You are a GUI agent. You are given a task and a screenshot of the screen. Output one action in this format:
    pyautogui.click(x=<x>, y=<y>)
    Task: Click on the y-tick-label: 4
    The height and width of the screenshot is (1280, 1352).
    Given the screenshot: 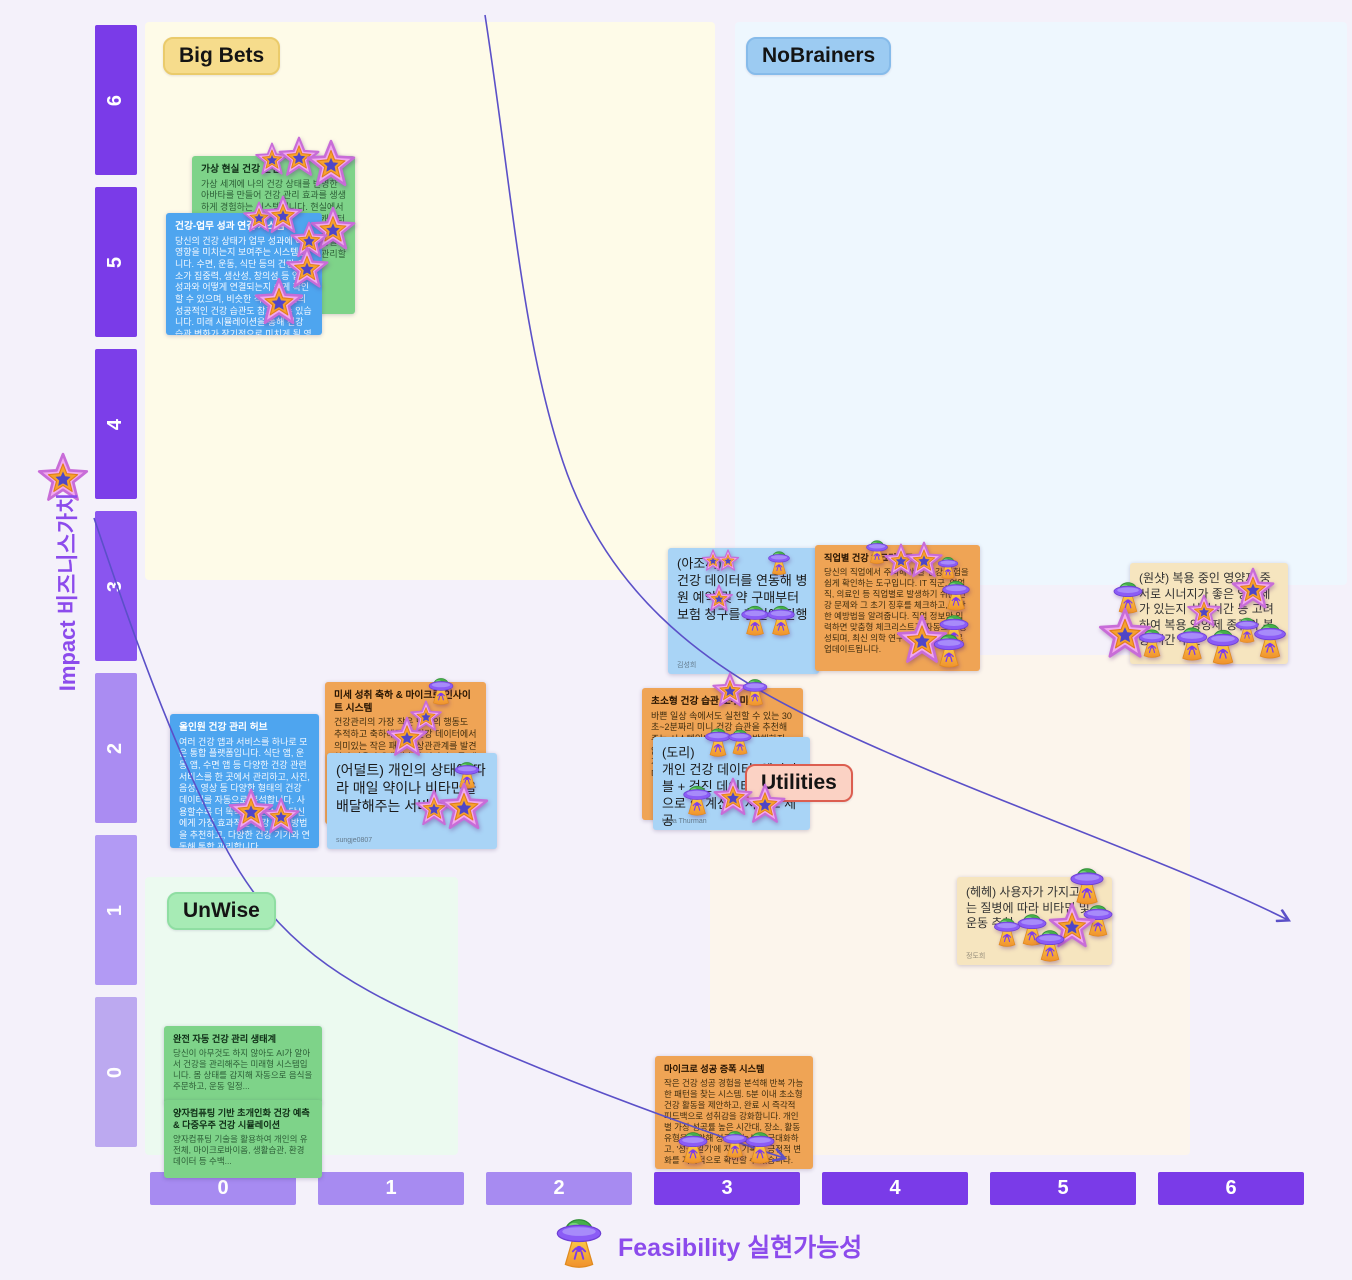 What is the action you would take?
    pyautogui.click(x=115, y=424)
    